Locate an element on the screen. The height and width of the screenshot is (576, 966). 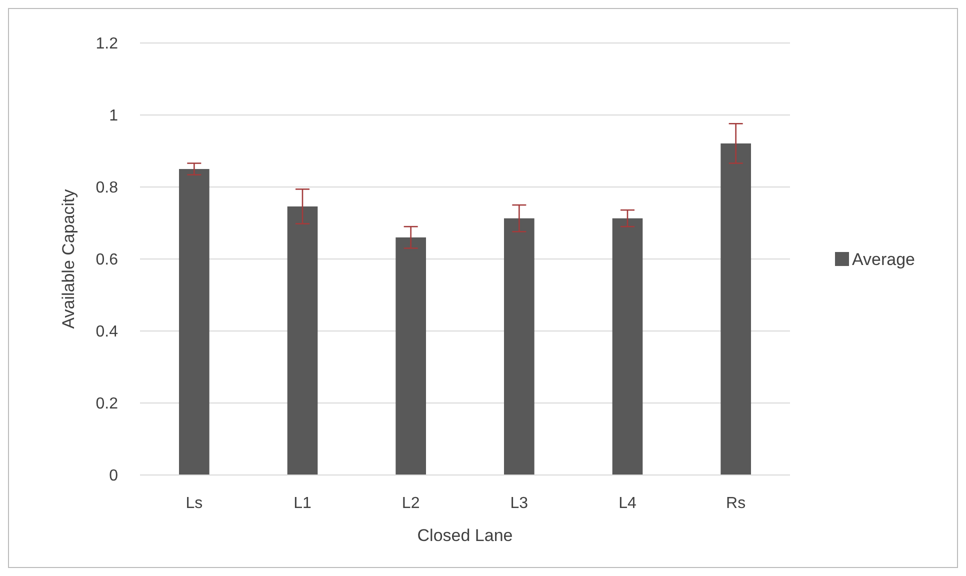
y-tick-label: 0.2 is located at coordinates (107, 404).